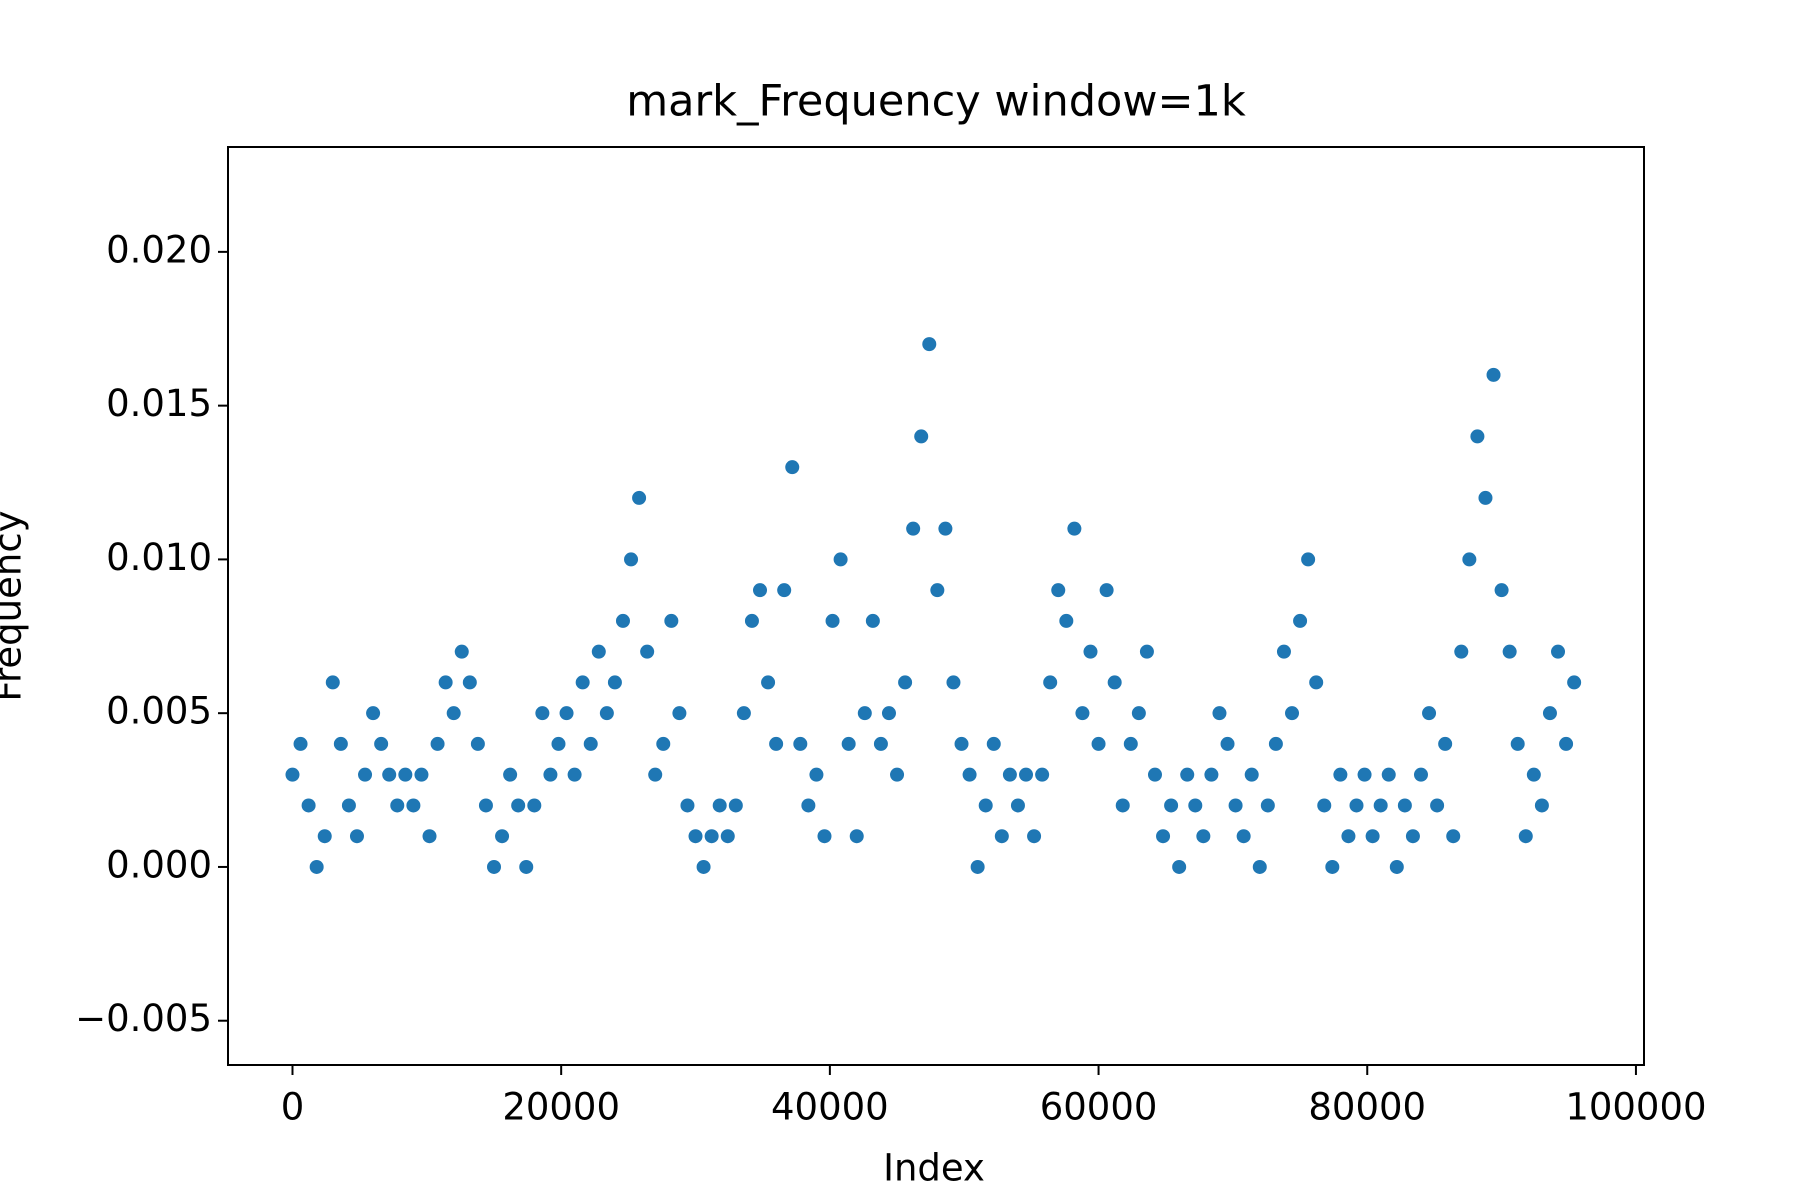 The image size is (1800, 1200). I want to click on y-tick-label: 0.020, so click(159, 249).